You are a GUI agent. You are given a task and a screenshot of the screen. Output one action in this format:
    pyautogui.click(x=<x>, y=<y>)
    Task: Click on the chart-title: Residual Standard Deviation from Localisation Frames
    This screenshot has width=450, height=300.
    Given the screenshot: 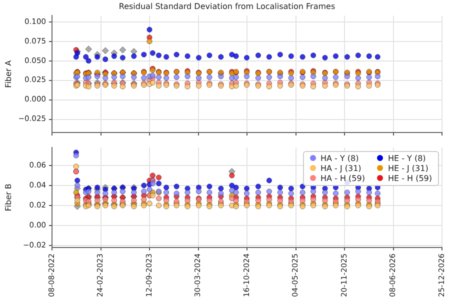 What is the action you would take?
    pyautogui.click(x=227, y=6)
    